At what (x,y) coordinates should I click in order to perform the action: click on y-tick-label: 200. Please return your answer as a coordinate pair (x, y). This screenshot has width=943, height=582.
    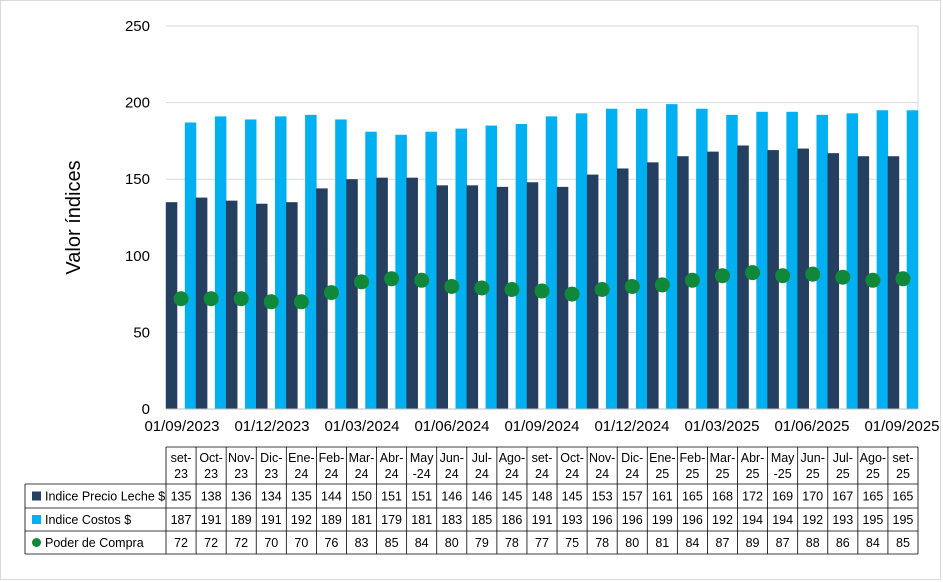
    Looking at the image, I should click on (137, 103).